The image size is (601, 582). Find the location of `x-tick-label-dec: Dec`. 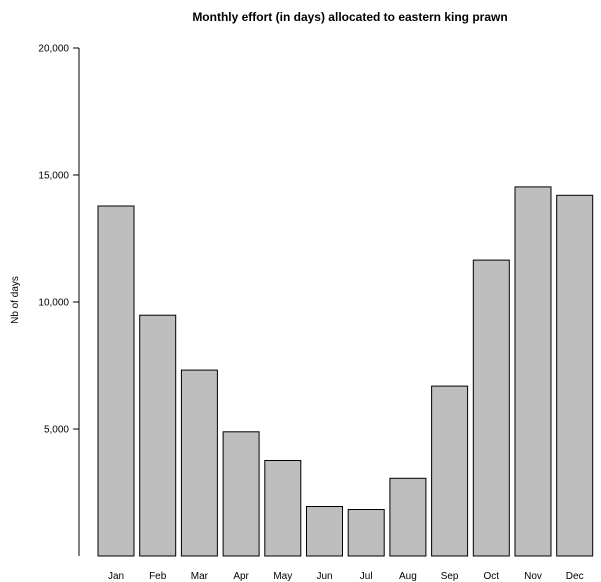

x-tick-label-dec: Dec is located at coordinates (575, 576).